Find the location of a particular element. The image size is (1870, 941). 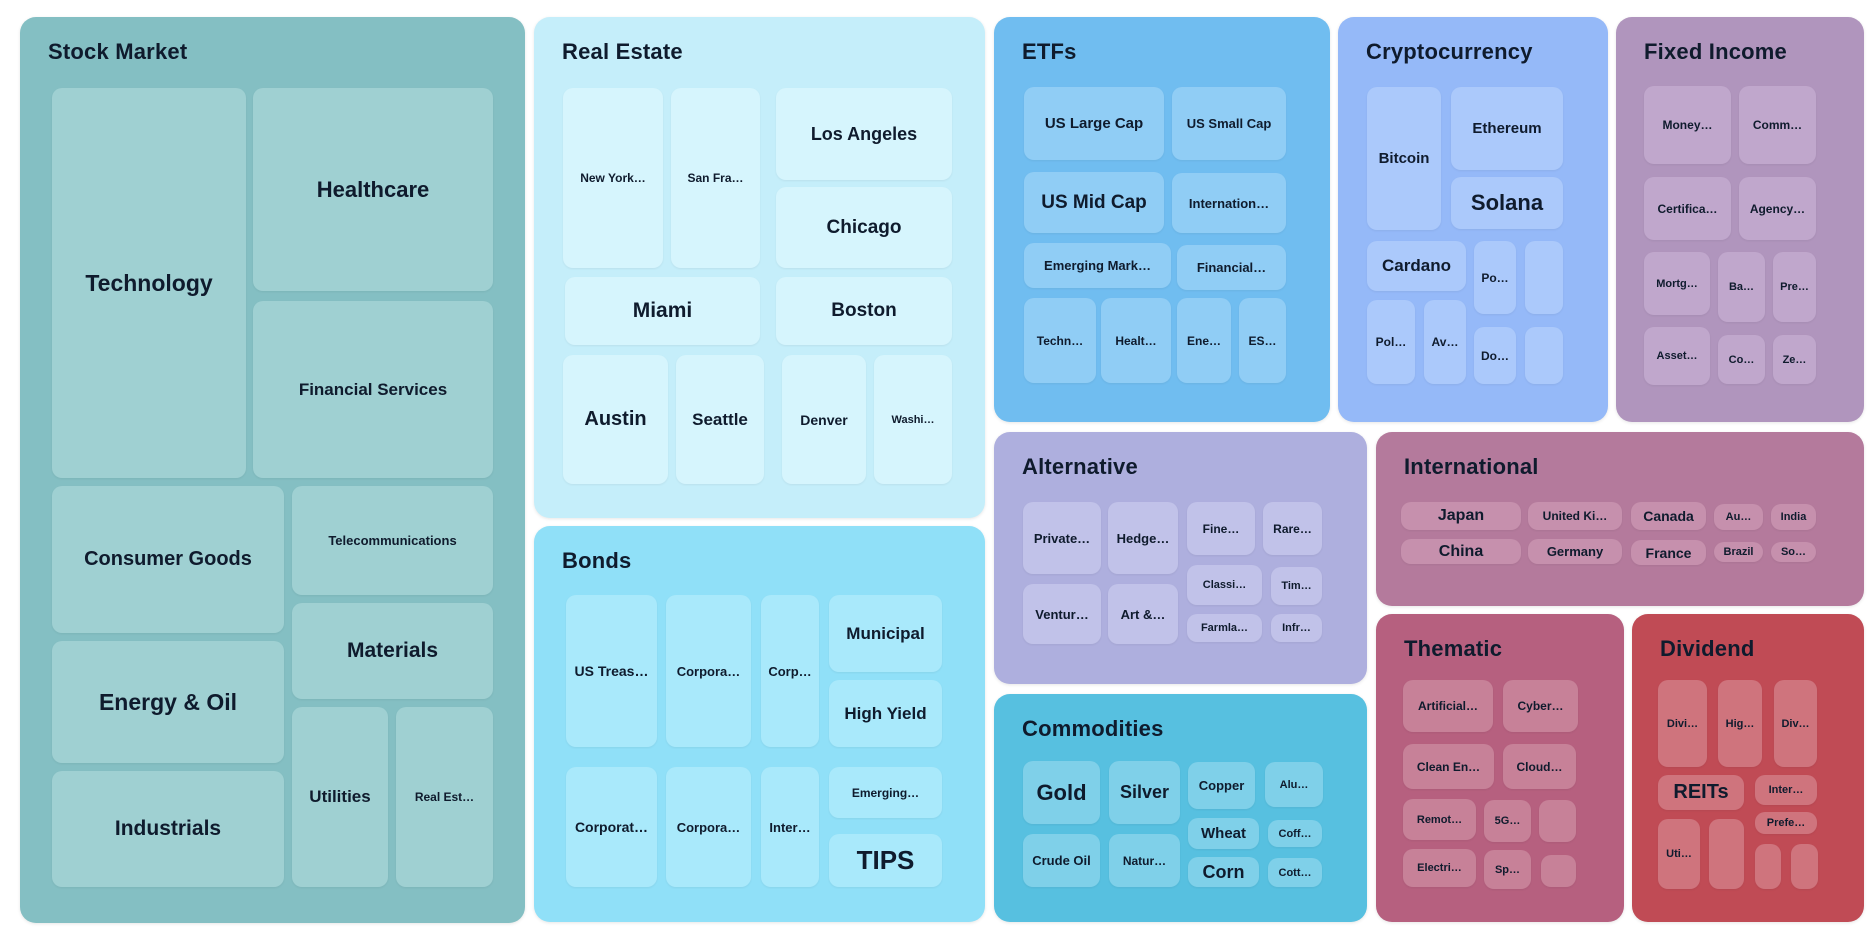

tile-municipal: Municipal is located at coordinates (885, 633).